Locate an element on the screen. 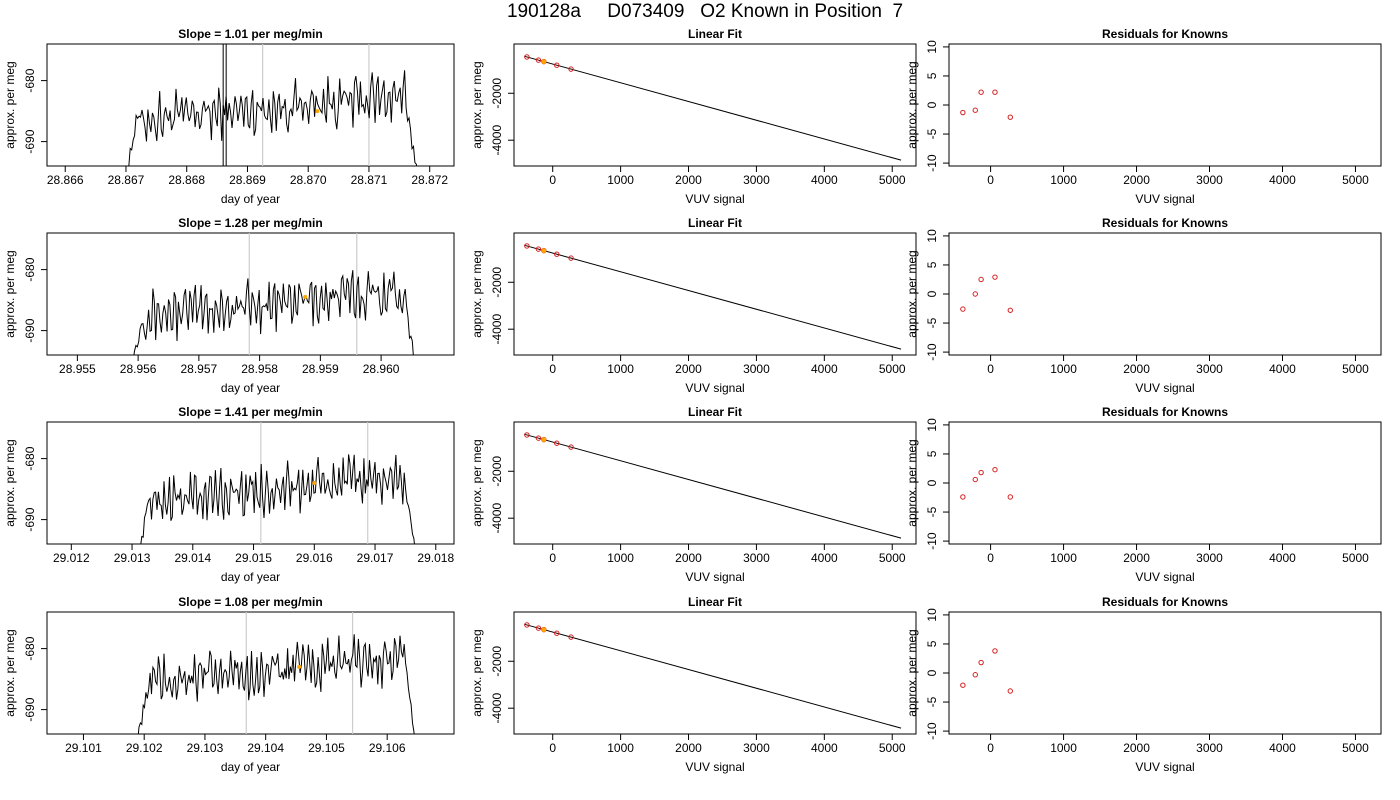 Image resolution: width=1400 pixels, height=800 pixels. linear-fit-3-xtick-label: 0 is located at coordinates (552, 558).